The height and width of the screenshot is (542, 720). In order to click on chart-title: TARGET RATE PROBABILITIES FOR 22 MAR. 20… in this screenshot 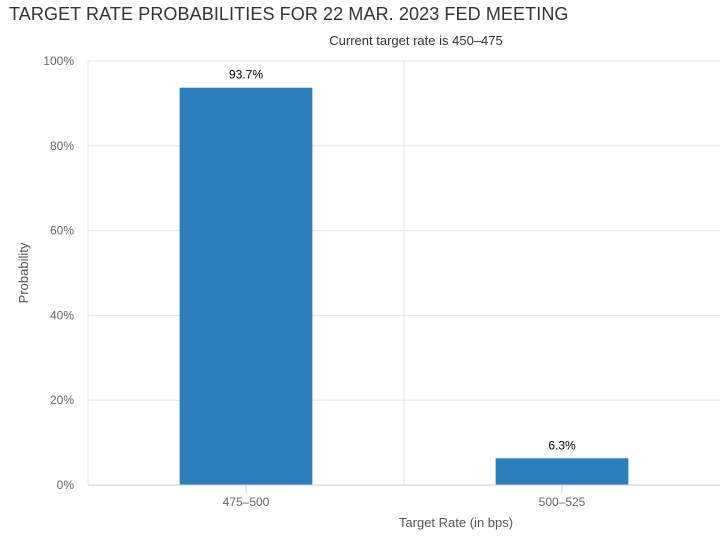, I will do `click(289, 14)`.